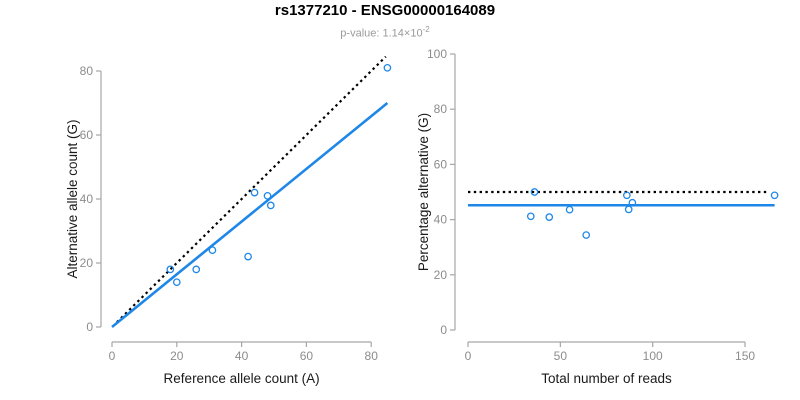 This screenshot has width=800, height=400. Describe the element at coordinates (437, 54) in the screenshot. I see `y-tick-label: 100` at that location.